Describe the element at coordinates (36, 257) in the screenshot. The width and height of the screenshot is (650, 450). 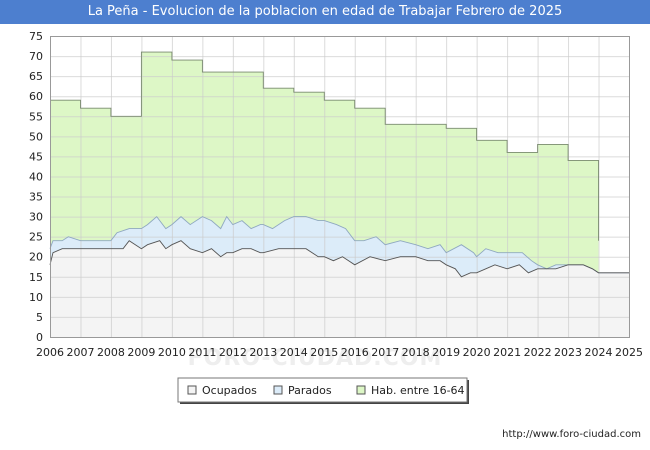
I see `y-tick-label: 20` at that location.